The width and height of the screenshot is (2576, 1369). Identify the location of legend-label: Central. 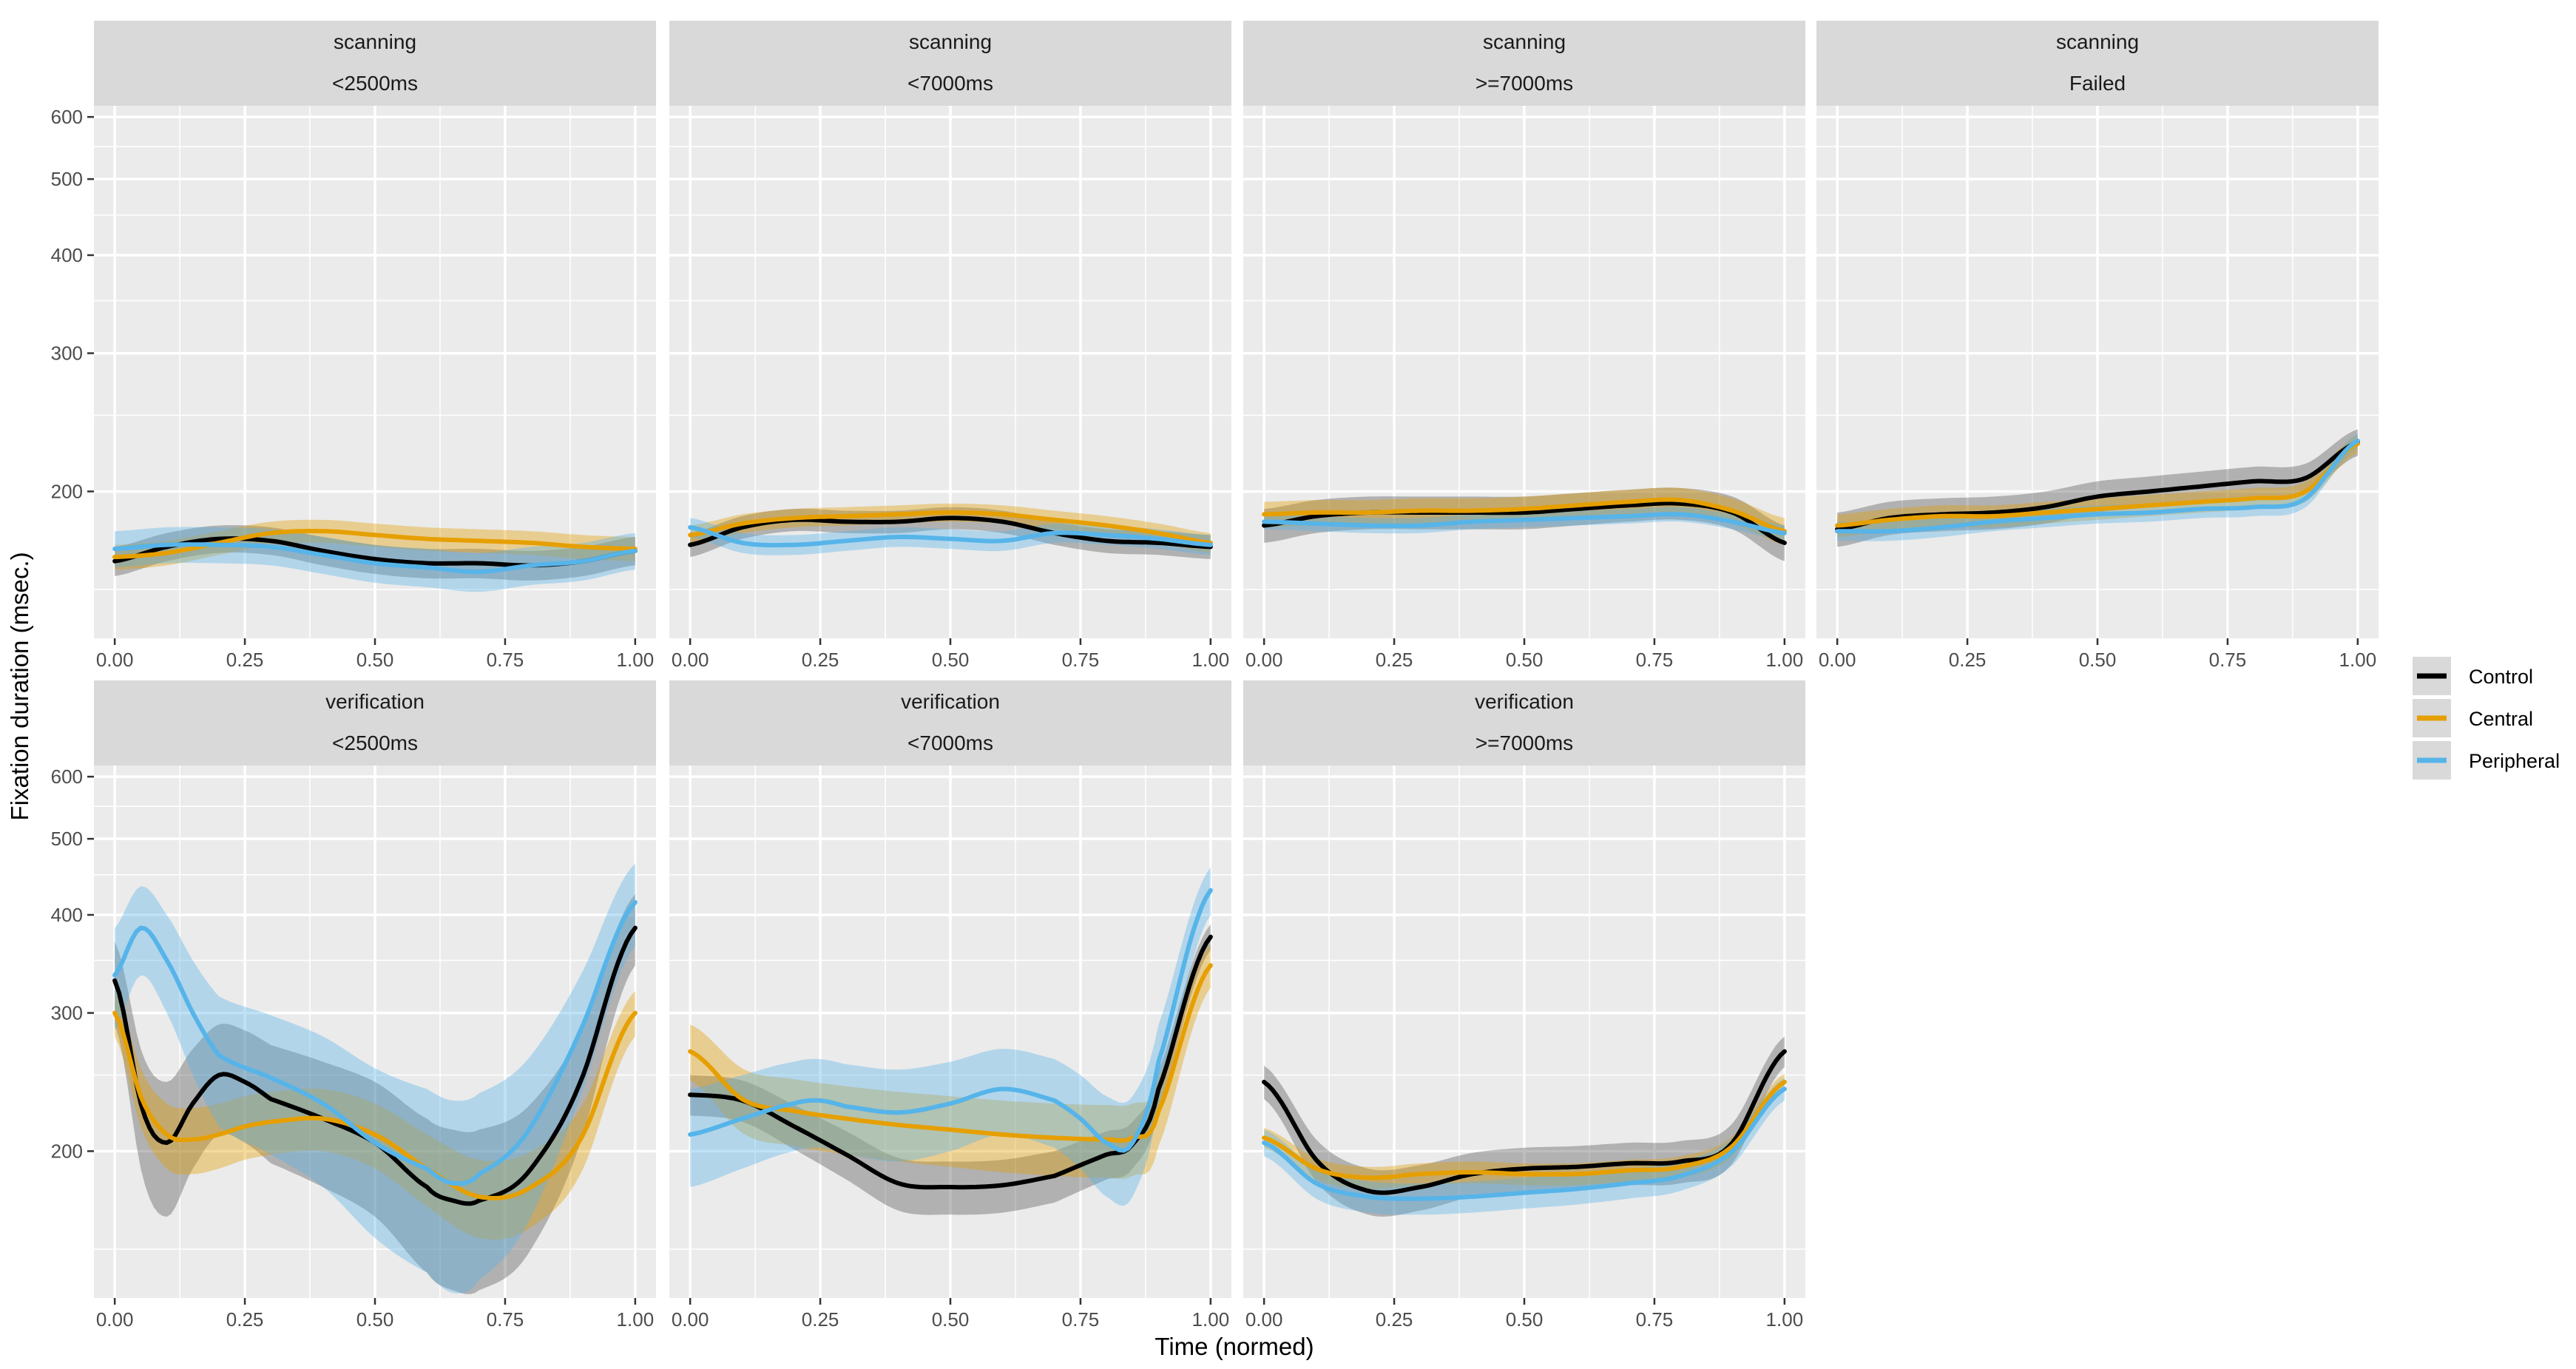
(2501, 719).